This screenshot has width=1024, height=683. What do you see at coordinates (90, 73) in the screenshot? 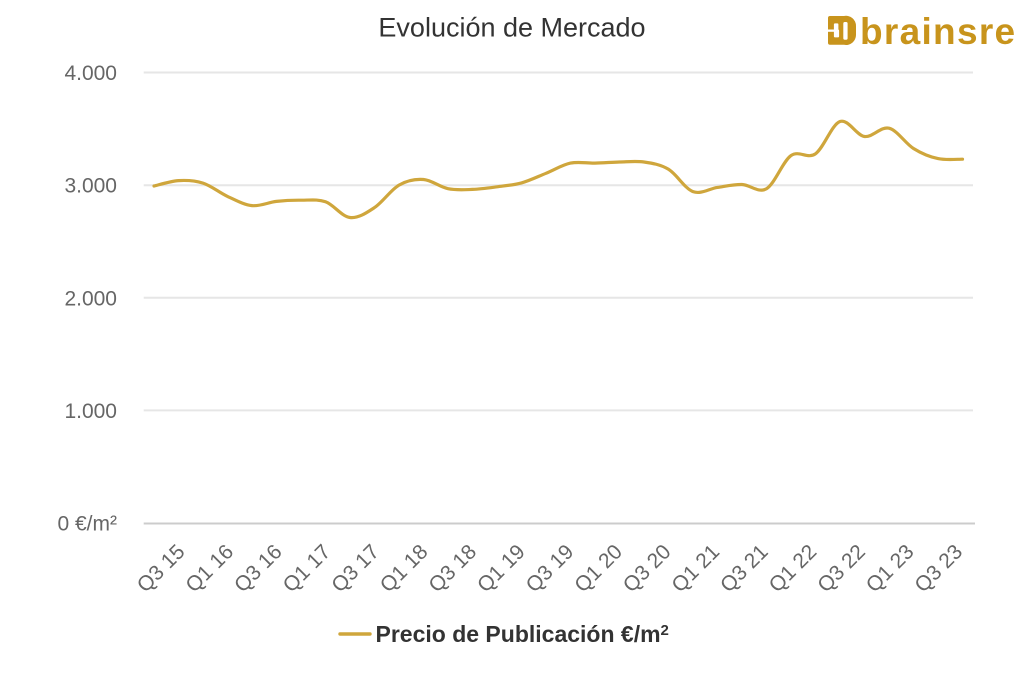
I see `svg-text: 4.000` at bounding box center [90, 73].